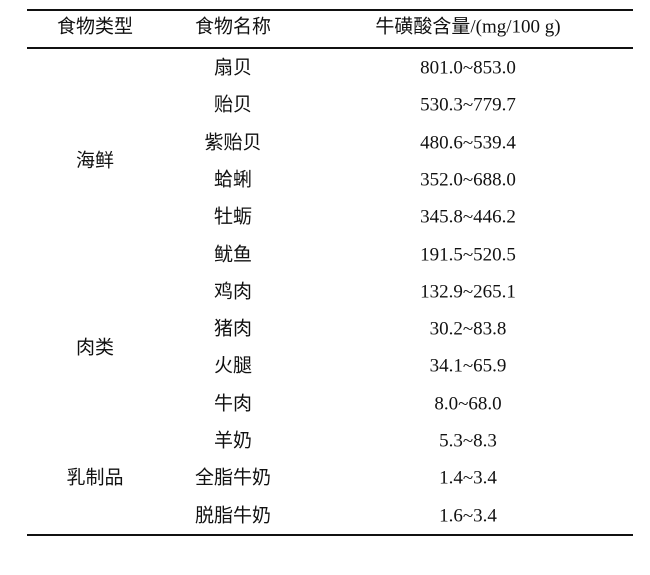  I want to click on food-name-cell: 猪肉, so click(233, 329).